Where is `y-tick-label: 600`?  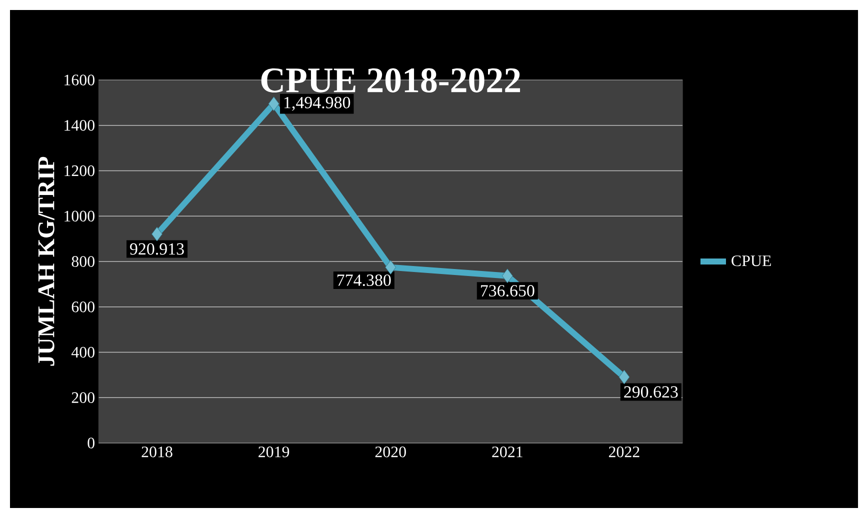
y-tick-label: 600 is located at coordinates (83, 307).